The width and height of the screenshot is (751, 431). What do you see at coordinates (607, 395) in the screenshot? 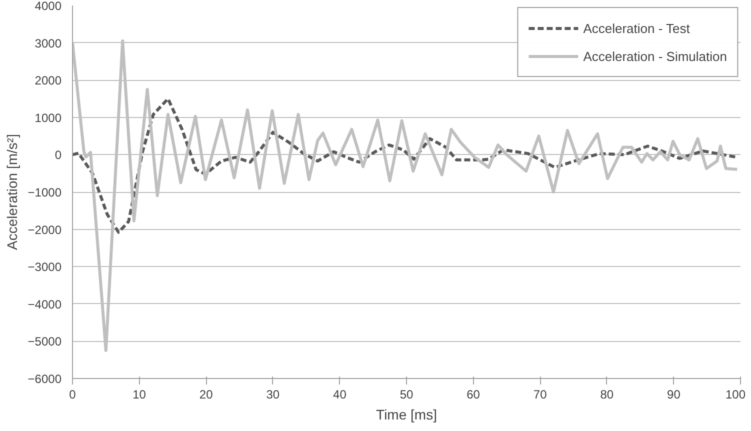
I see `x-tick-label: 80` at bounding box center [607, 395].